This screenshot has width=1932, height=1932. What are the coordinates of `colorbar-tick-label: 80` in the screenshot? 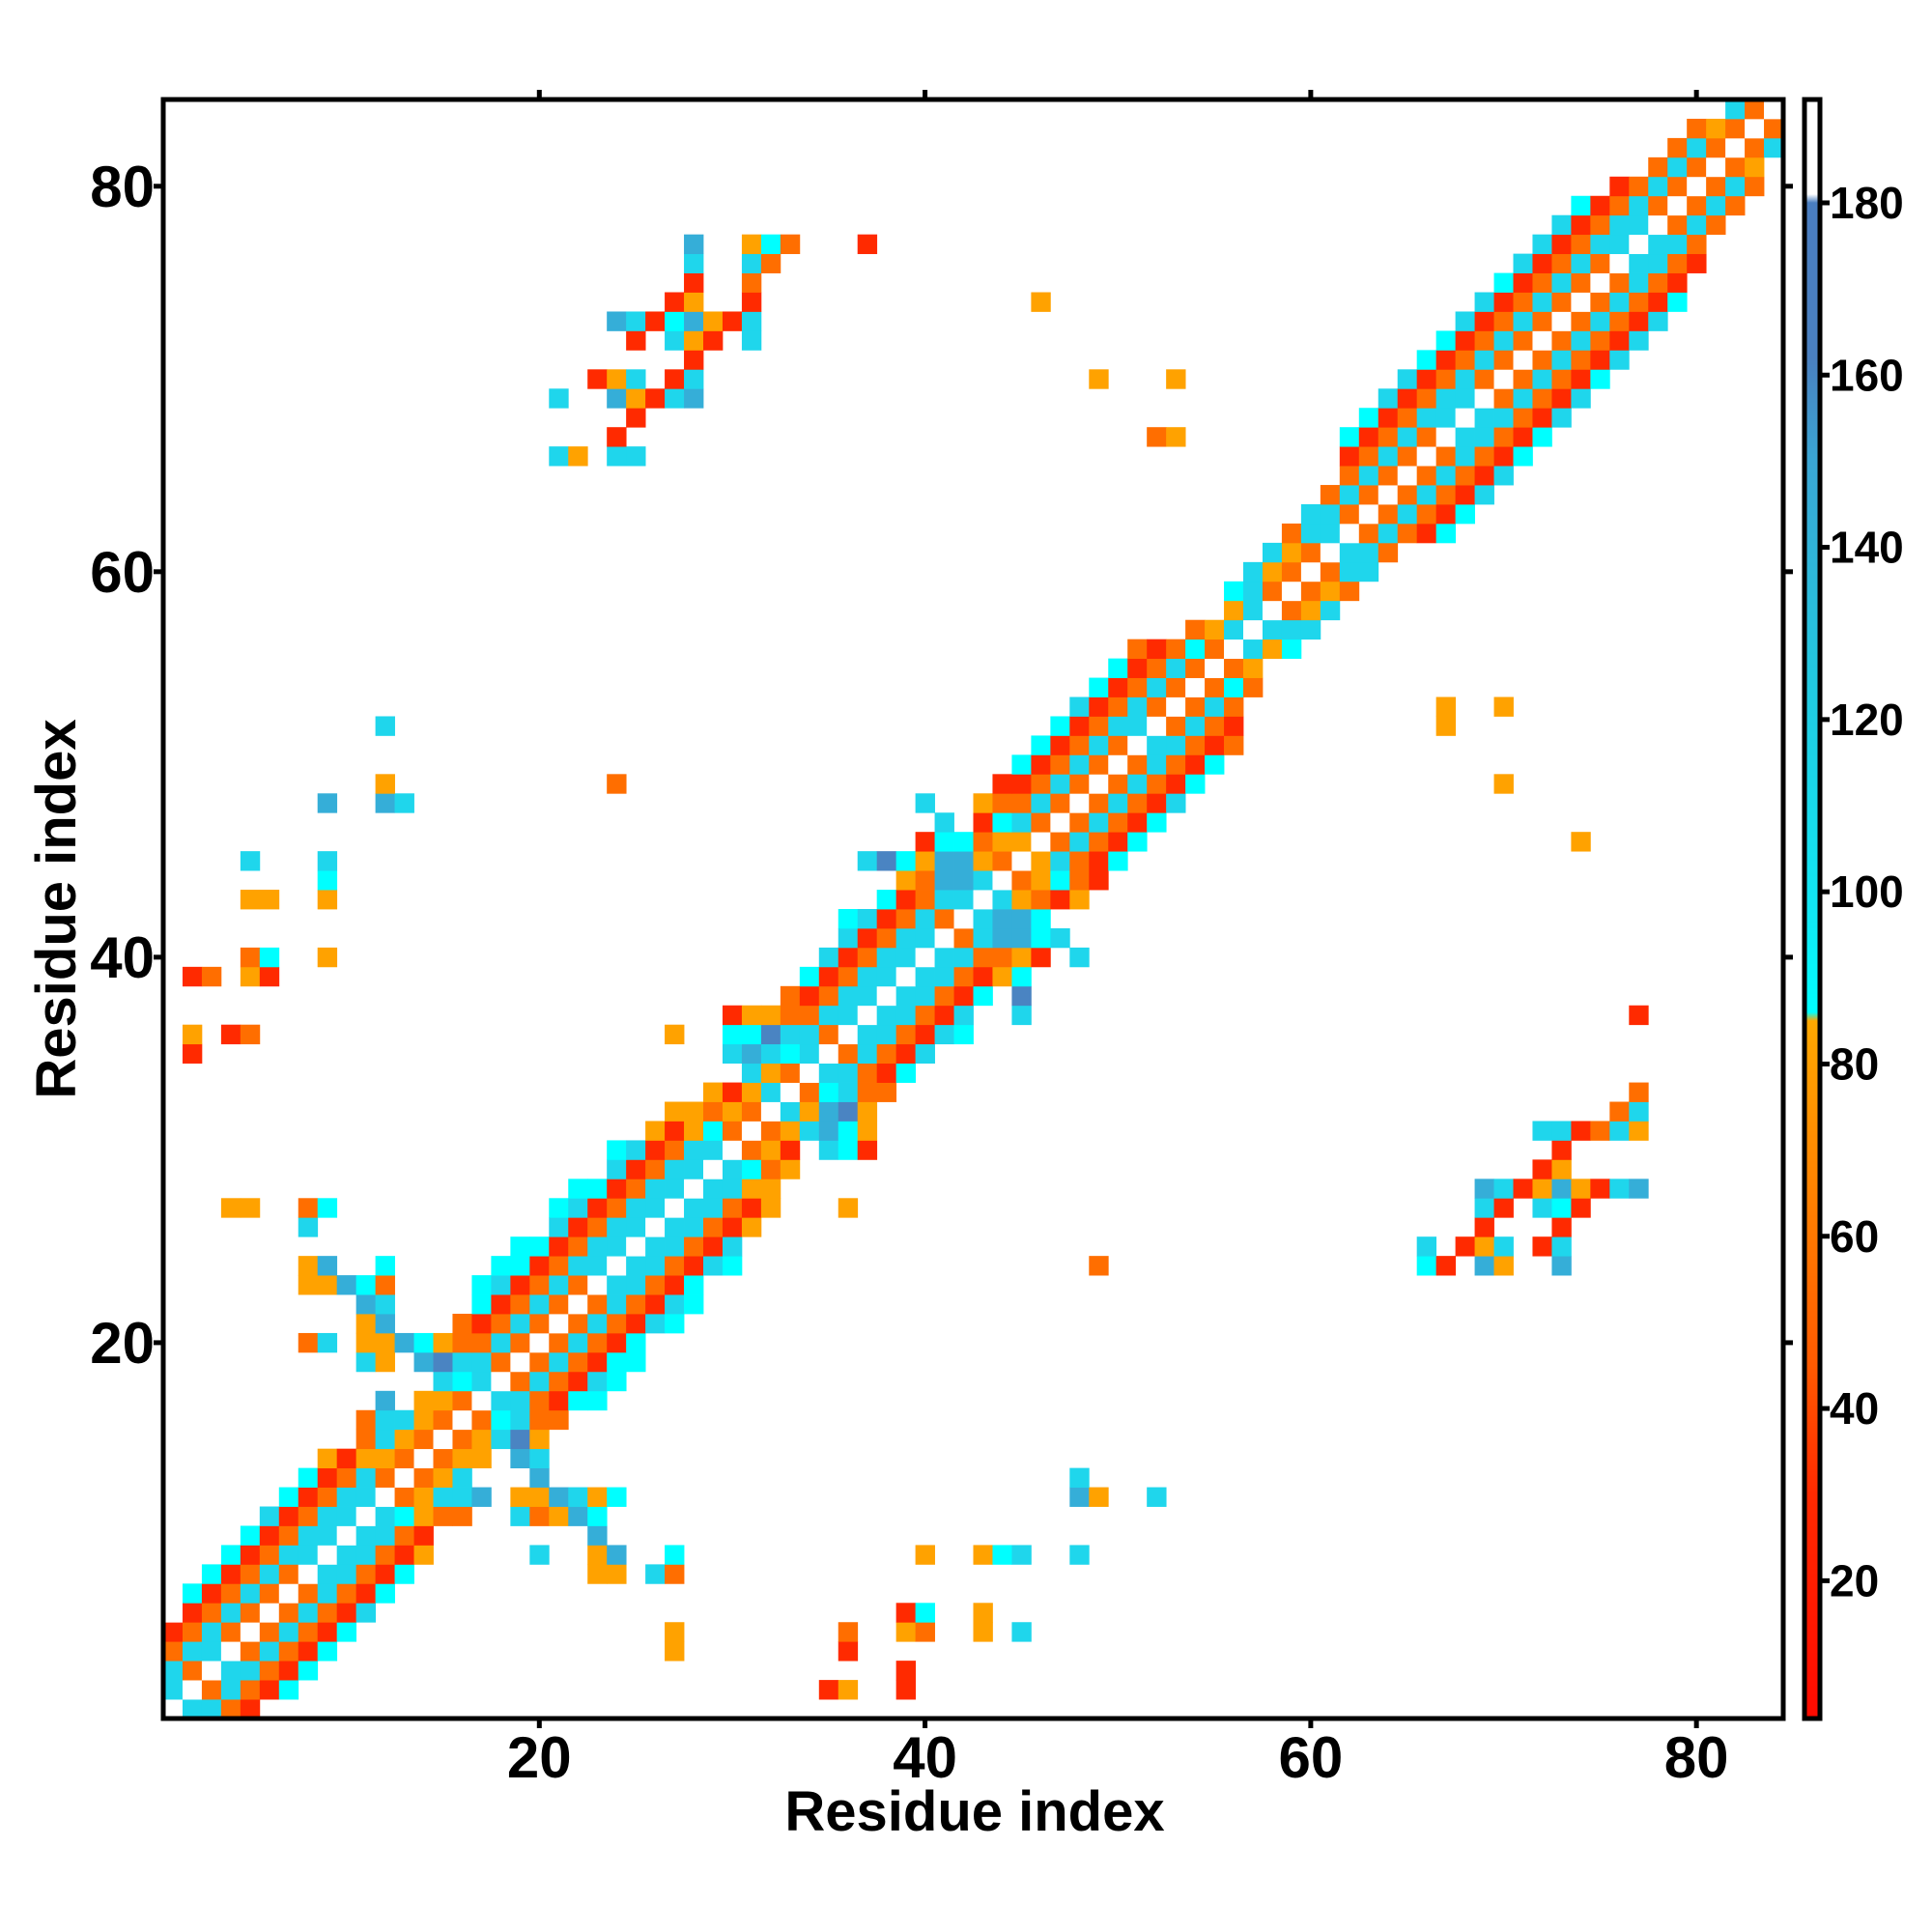 It's located at (1854, 1063).